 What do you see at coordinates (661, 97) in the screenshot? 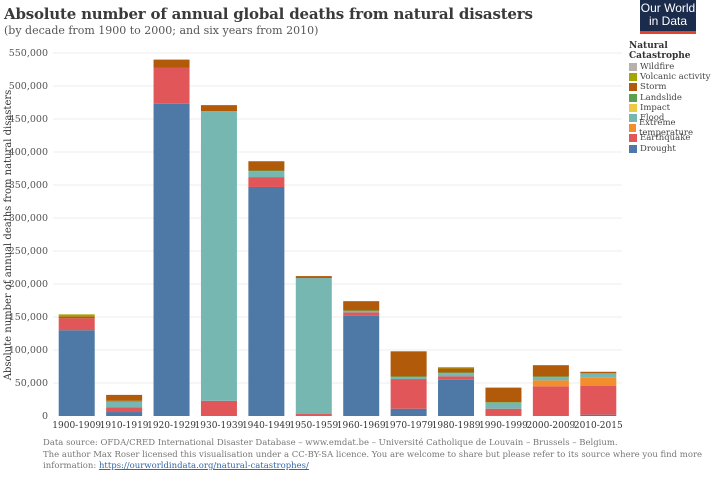
I see `legend-label: Landslide` at bounding box center [661, 97].